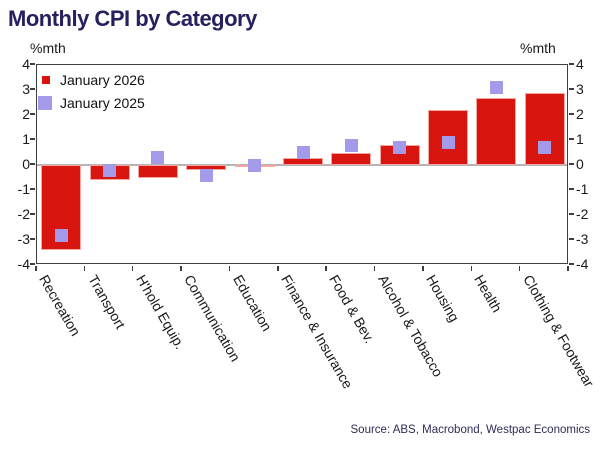  Describe the element at coordinates (132, 18) in the screenshot. I see `chart-title: Monthly CPI by Category` at that location.